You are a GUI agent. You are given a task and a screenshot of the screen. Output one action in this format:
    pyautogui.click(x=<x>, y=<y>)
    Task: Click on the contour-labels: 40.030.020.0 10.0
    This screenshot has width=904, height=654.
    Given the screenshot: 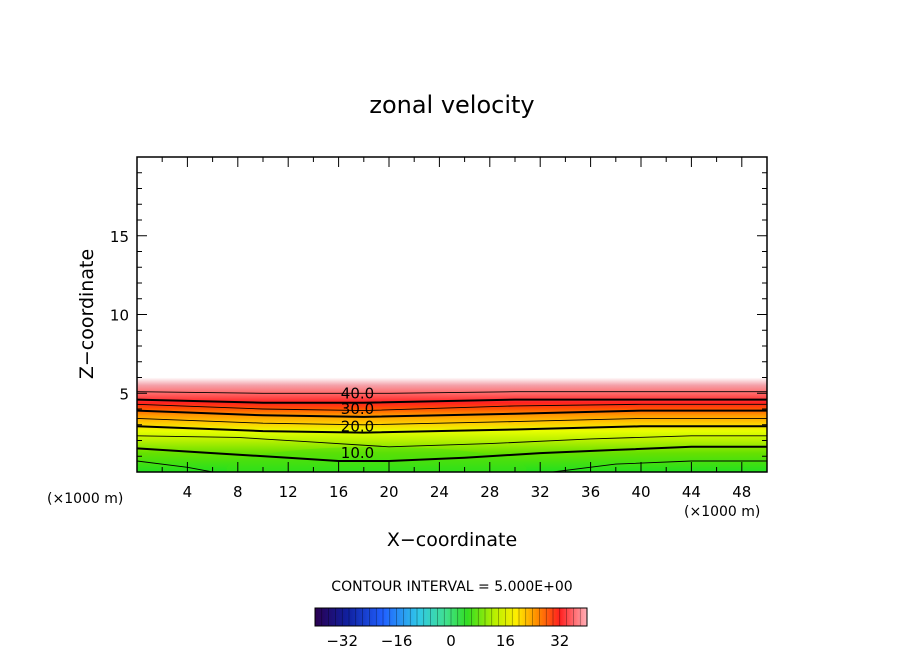 What is the action you would take?
    pyautogui.click(x=357, y=423)
    